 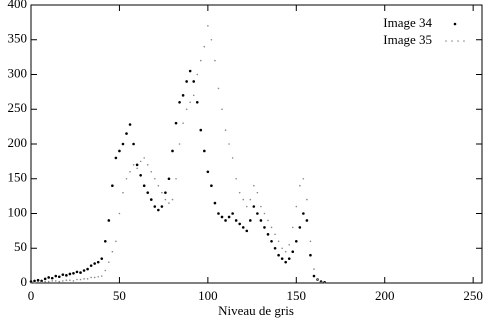 What do you see at coordinates (18, 38) in the screenshot?
I see `y-tick-label: 350` at bounding box center [18, 38].